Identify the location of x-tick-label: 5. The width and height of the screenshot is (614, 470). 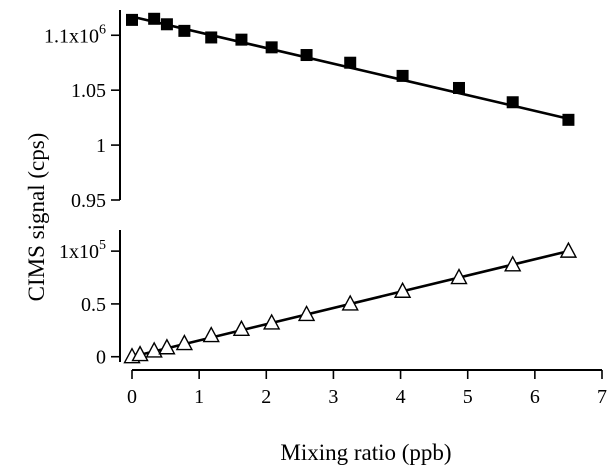
(468, 397).